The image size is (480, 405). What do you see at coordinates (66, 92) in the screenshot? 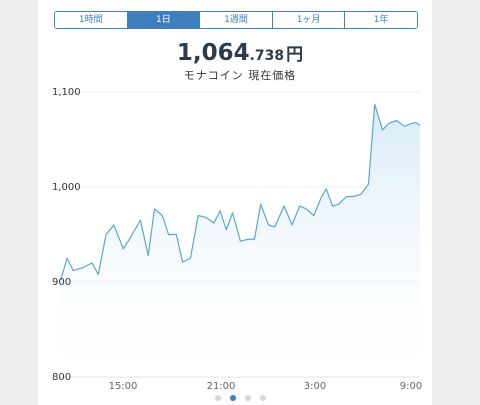
I see `y-tick-label: 1,100` at bounding box center [66, 92].